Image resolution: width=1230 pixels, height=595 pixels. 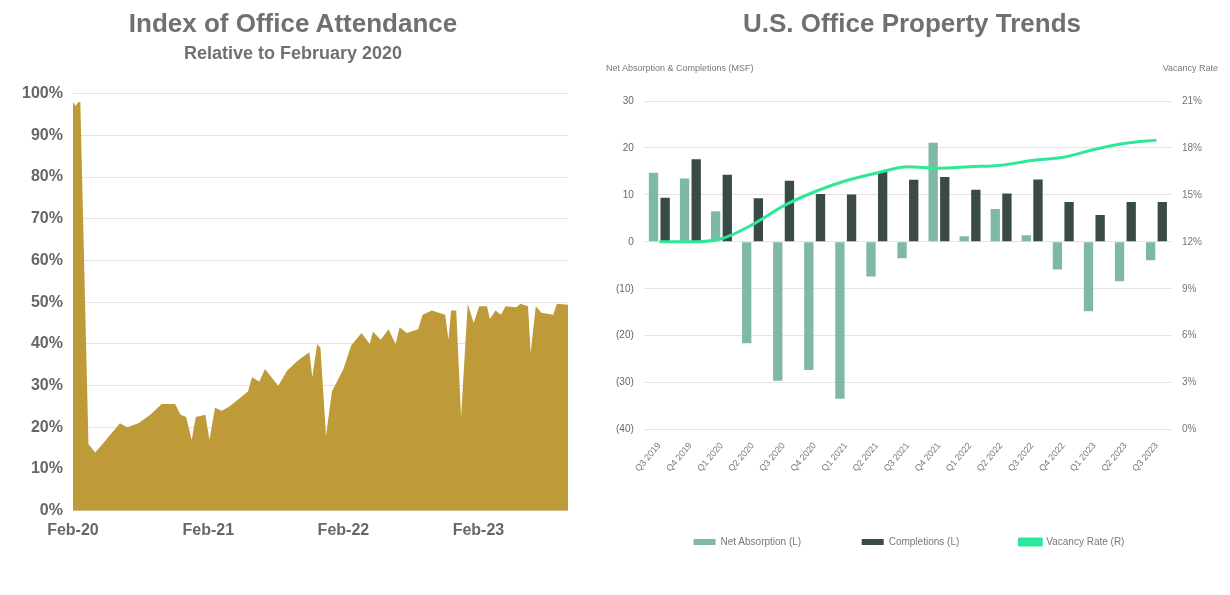 I want to click on y2-tick-label: 18%, so click(x=1192, y=147).